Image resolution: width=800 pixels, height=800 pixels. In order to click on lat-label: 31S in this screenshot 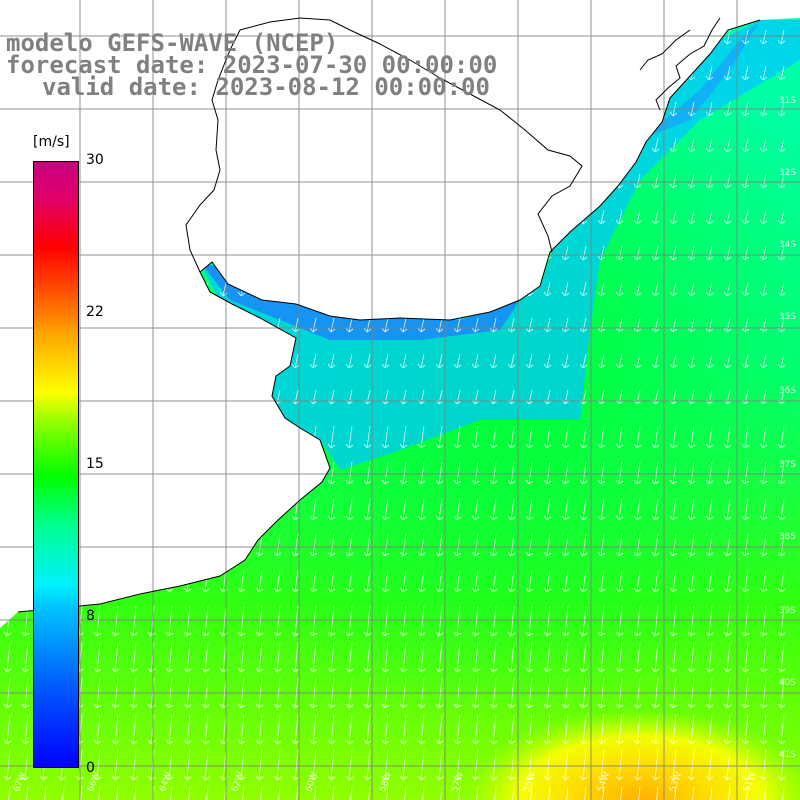, I will do `click(787, 101)`.